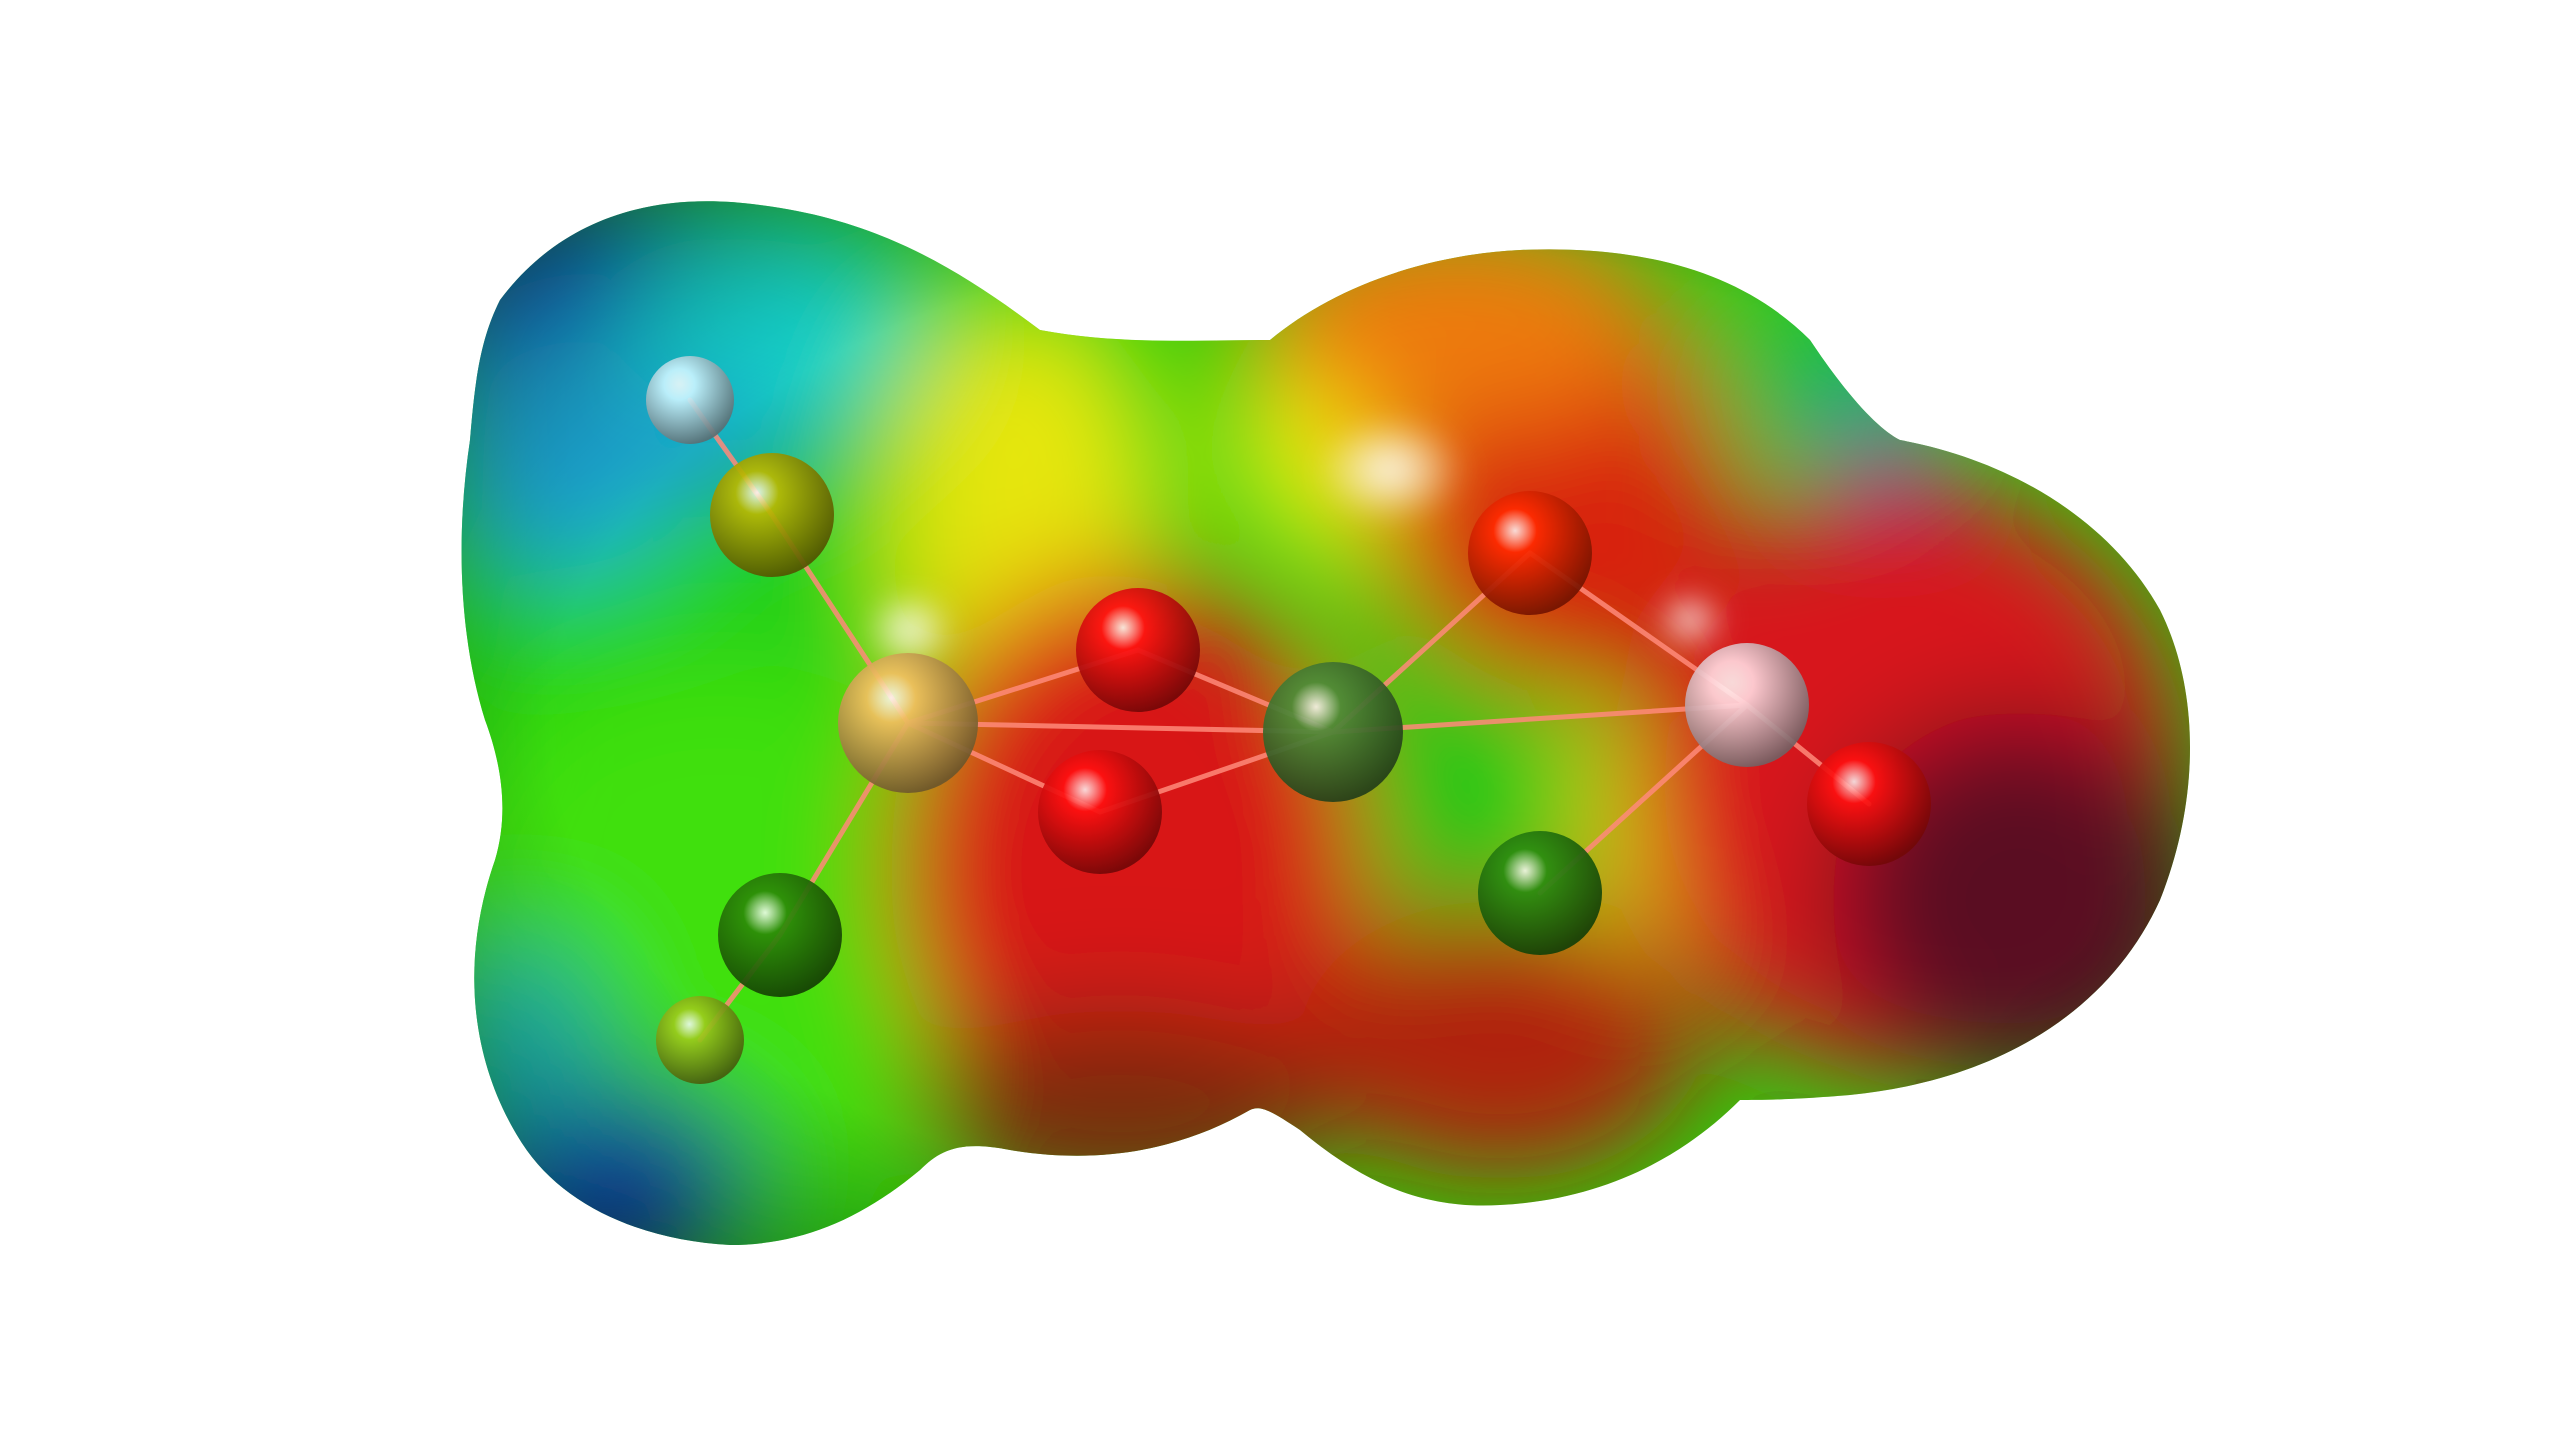  Describe the element at coordinates (1100, 812) in the screenshot. I see `oxygen-atom-lower-center` at that location.